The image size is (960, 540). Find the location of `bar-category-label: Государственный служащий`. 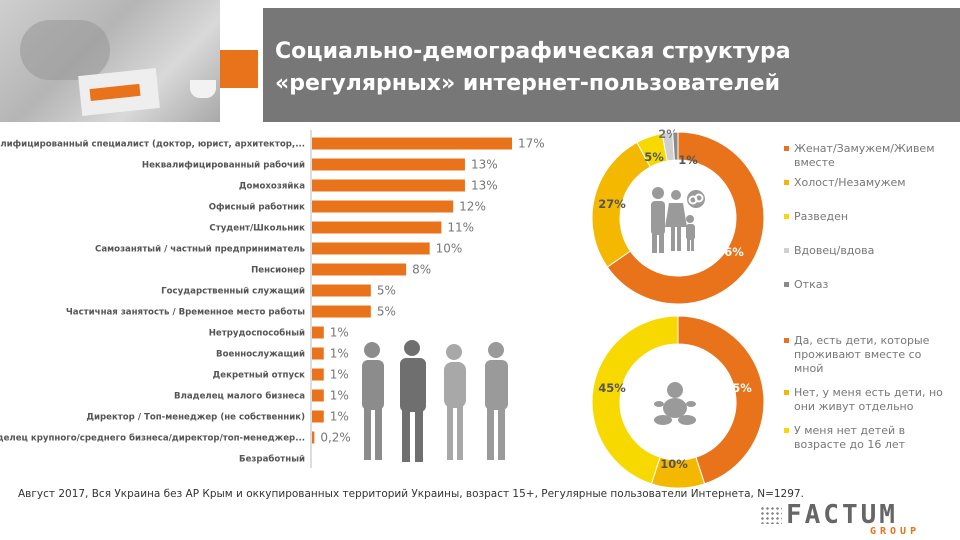

bar-category-label: Государственный служащий is located at coordinates (233, 292).